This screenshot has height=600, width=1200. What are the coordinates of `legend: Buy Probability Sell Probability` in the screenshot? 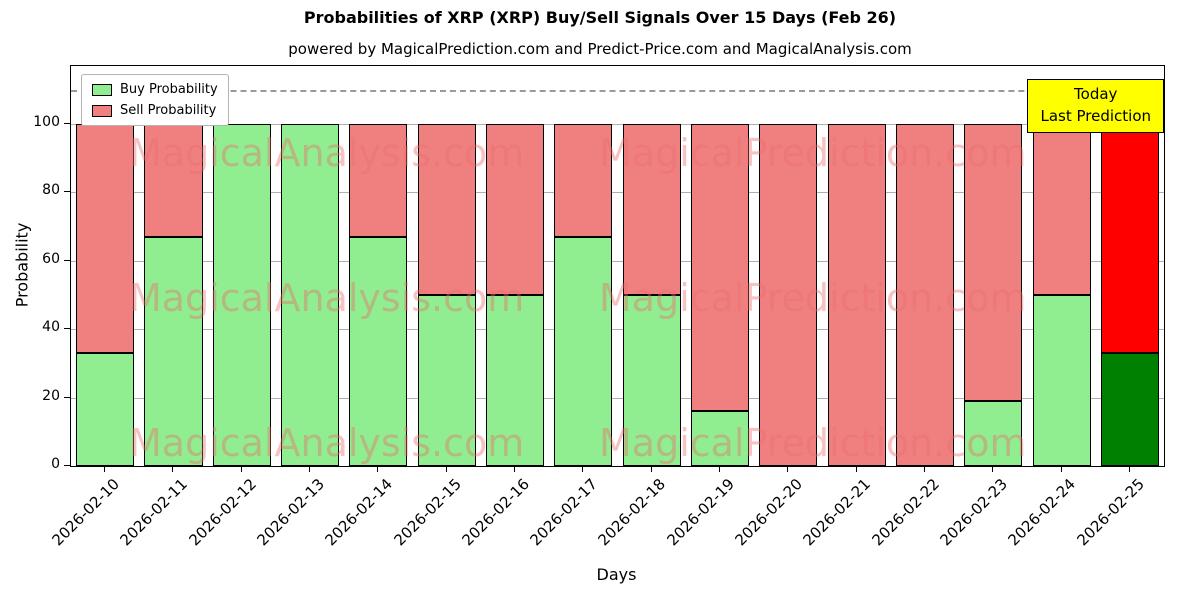 It's located at (155, 100).